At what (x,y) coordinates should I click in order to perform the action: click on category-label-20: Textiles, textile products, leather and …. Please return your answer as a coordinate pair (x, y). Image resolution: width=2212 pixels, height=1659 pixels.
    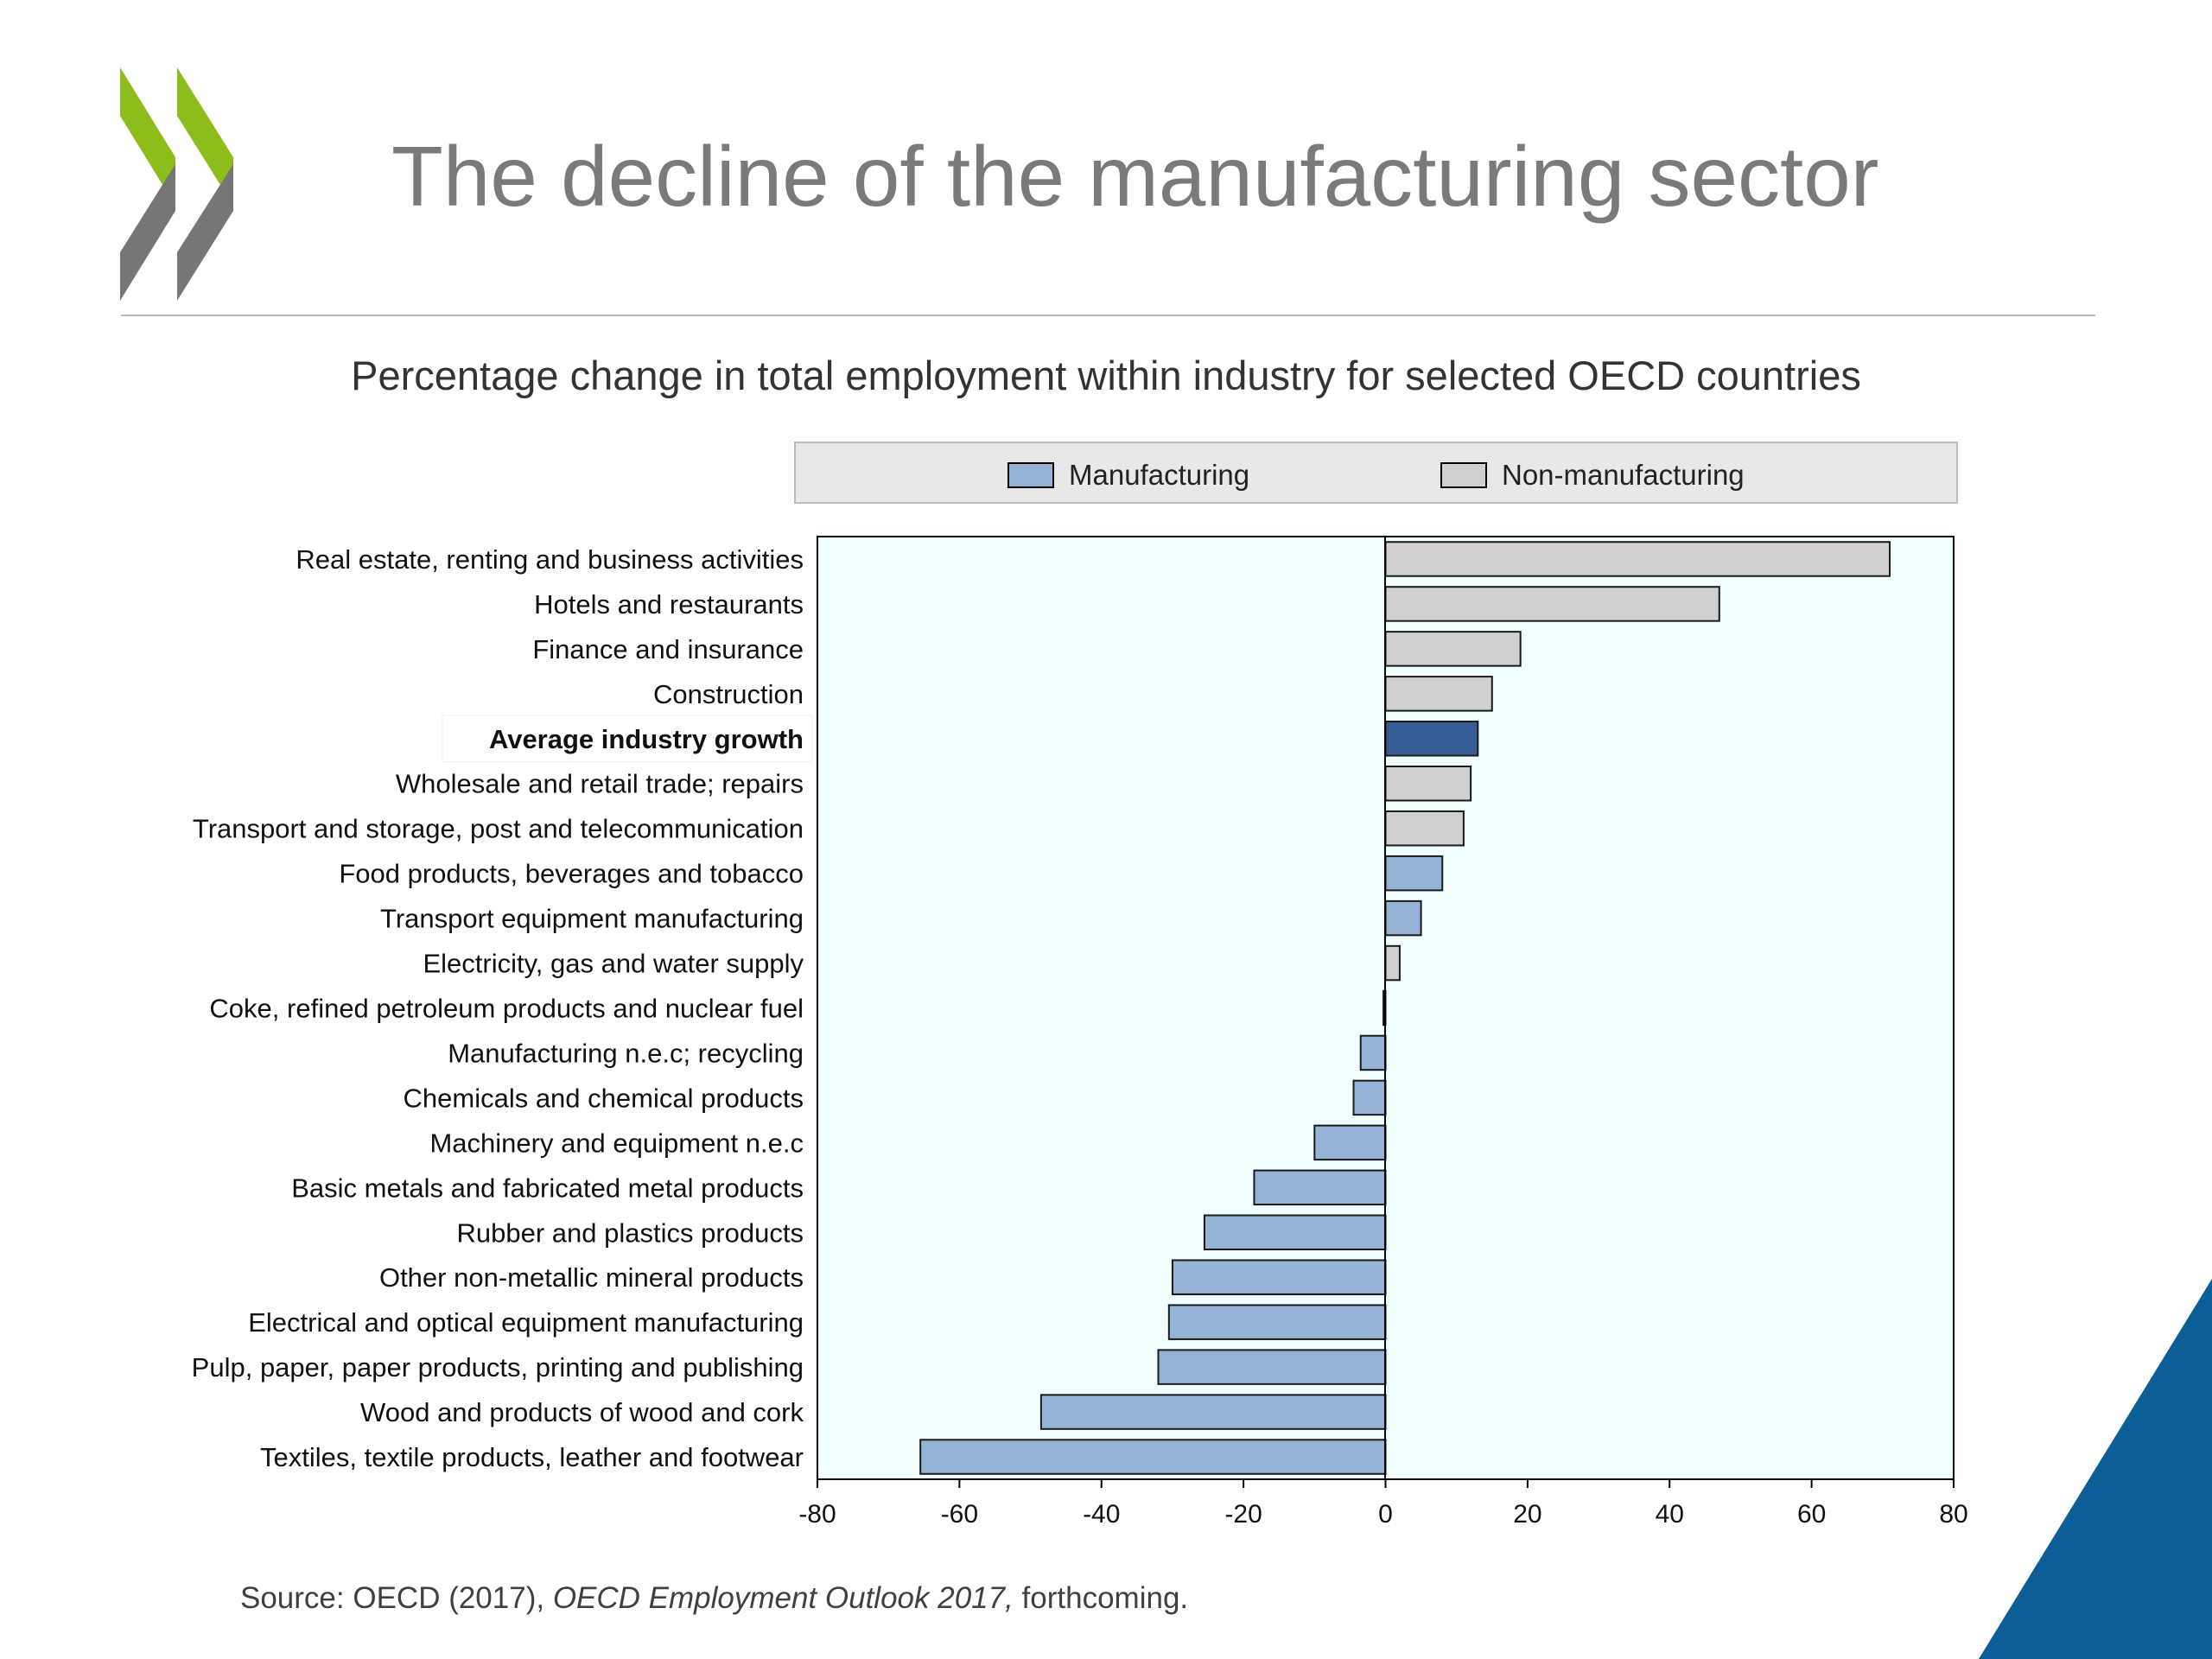
    Looking at the image, I should click on (532, 1457).